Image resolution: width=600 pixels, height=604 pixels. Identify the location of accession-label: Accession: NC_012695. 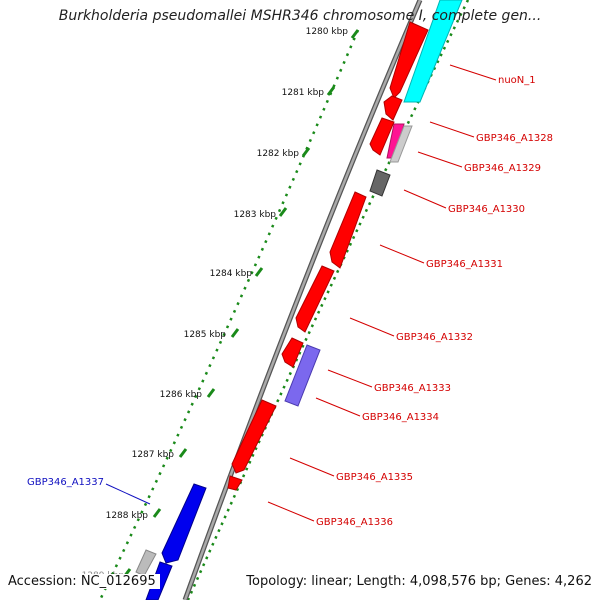
(84, 581).